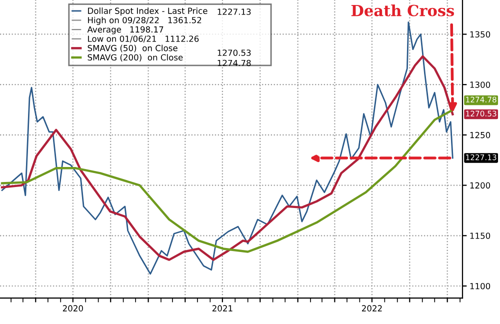  Describe the element at coordinates (145, 20) in the screenshot. I see `annotation: High on 09/28/22 1361.52` at that location.